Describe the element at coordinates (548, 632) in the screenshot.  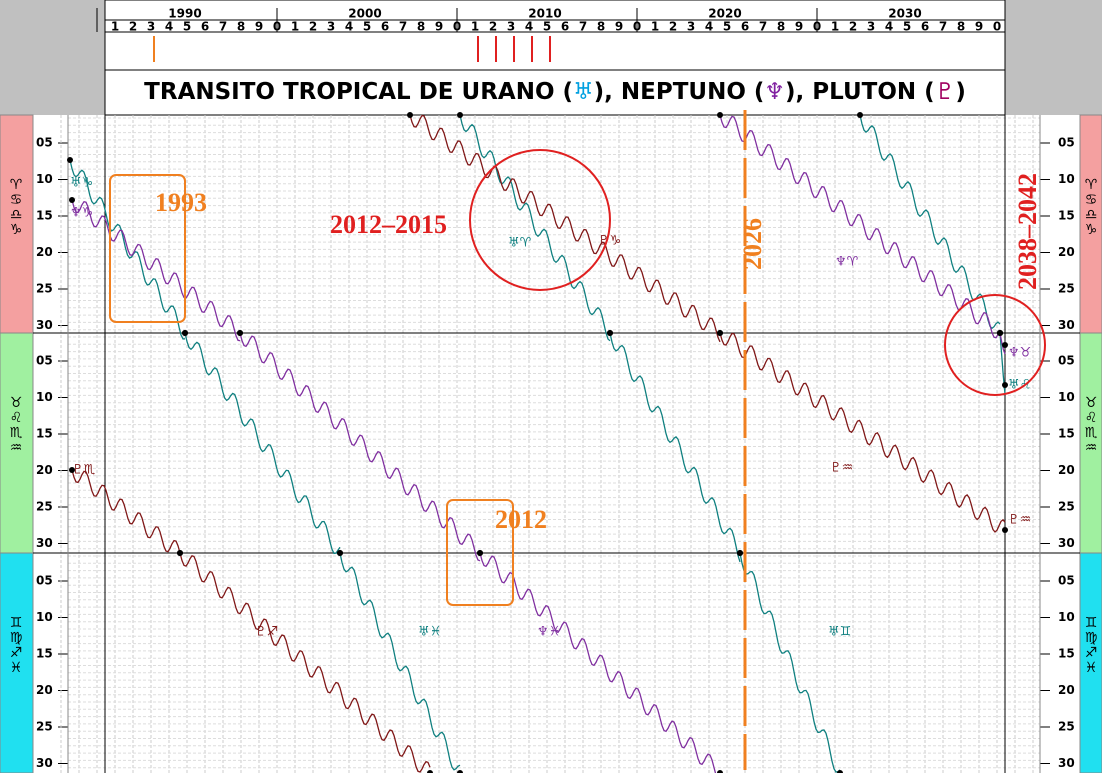
I see `planet-label: ♆♓` at that location.